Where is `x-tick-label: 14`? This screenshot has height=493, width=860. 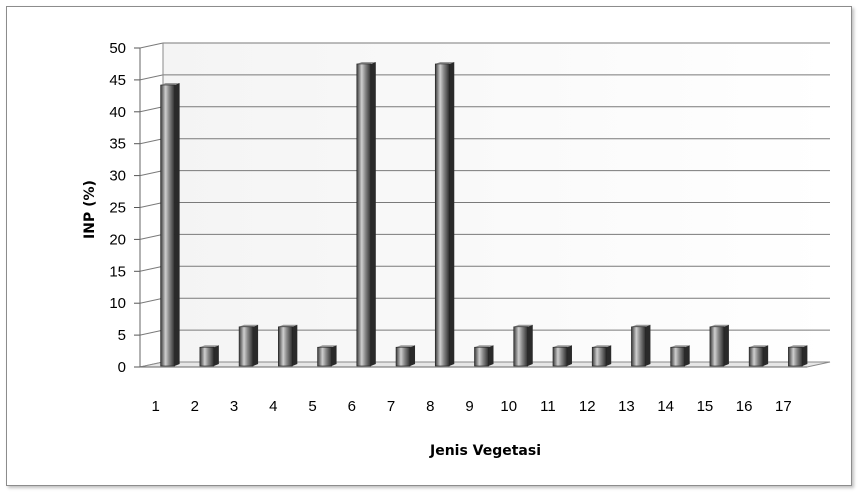 x-tick-label: 14 is located at coordinates (665, 406).